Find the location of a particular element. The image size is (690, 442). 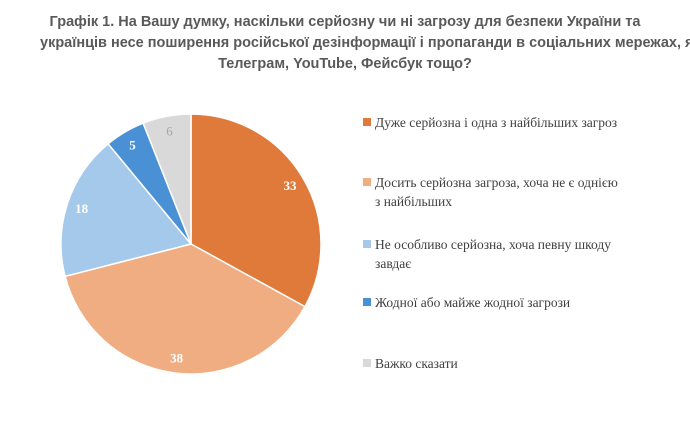

legend-item-hard-to-say: Важко сказати is located at coordinates (410, 363).